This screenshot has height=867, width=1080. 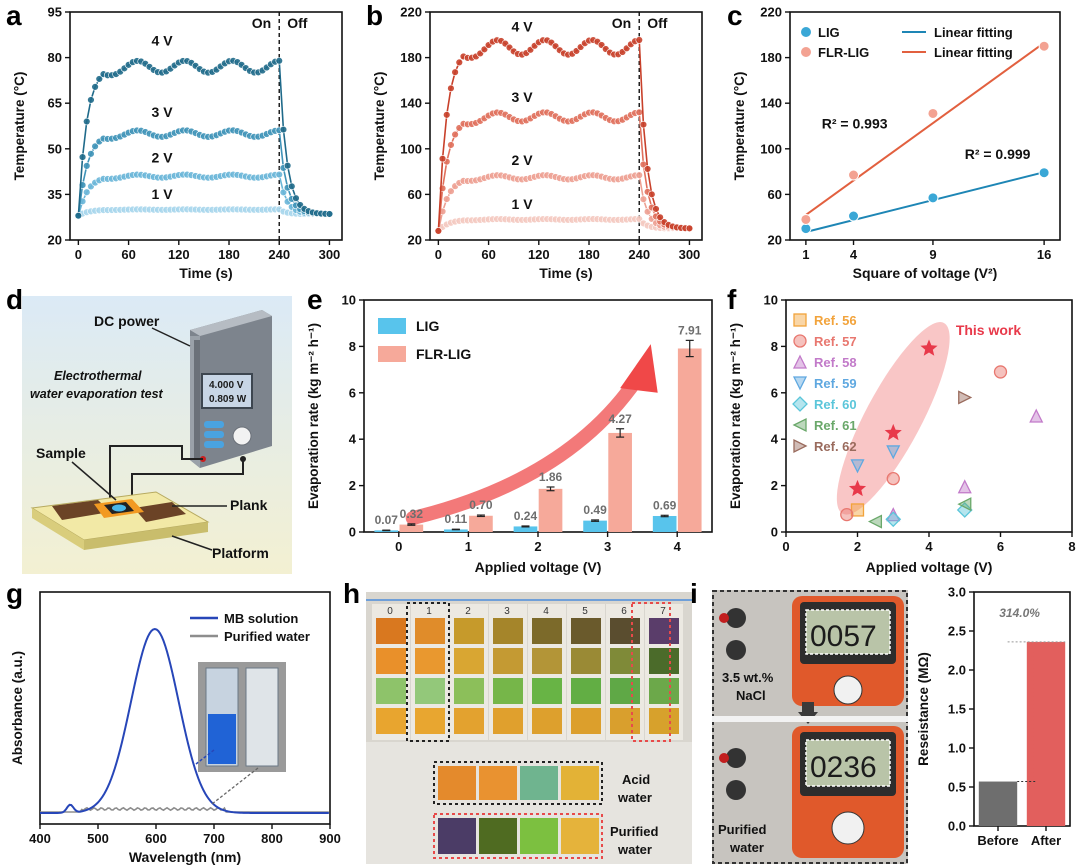 What do you see at coordinates (857, 488) in the screenshot?
I see `data-point-thiswork` at bounding box center [857, 488].